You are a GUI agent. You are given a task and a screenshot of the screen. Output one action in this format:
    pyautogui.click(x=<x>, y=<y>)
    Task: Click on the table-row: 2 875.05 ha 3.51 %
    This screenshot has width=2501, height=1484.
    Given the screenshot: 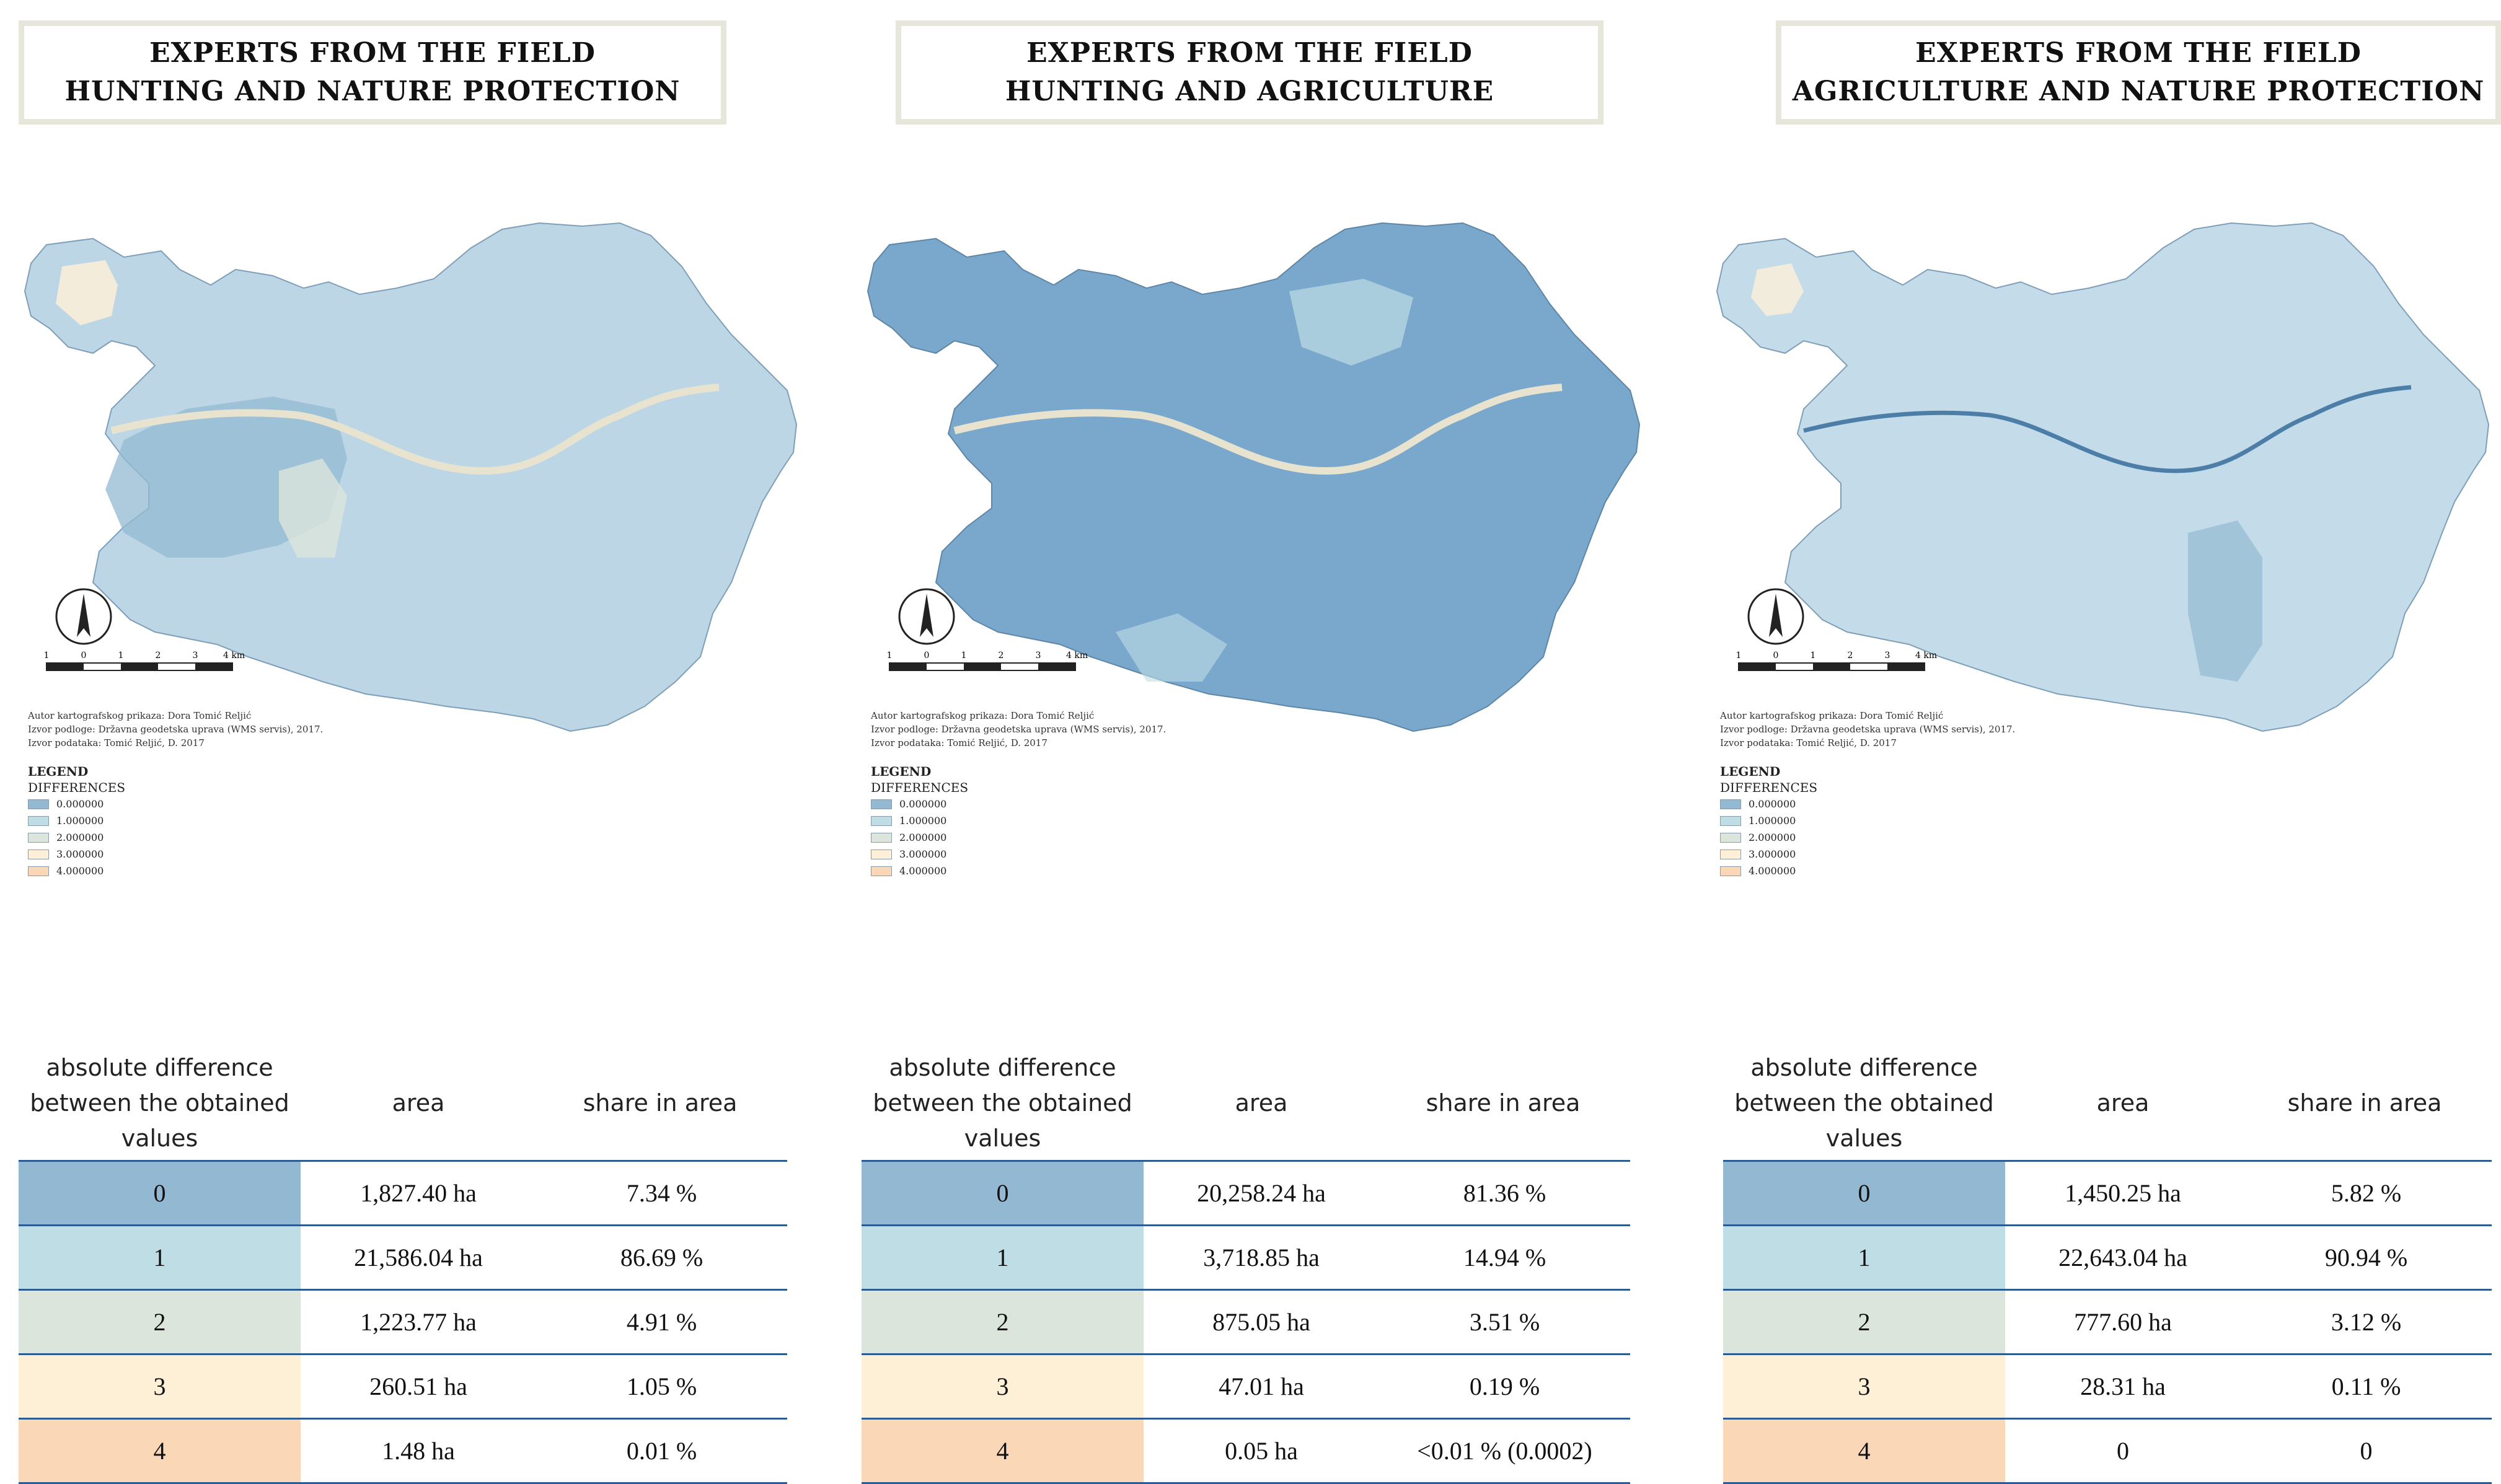 What is the action you would take?
    pyautogui.click(x=1246, y=1323)
    